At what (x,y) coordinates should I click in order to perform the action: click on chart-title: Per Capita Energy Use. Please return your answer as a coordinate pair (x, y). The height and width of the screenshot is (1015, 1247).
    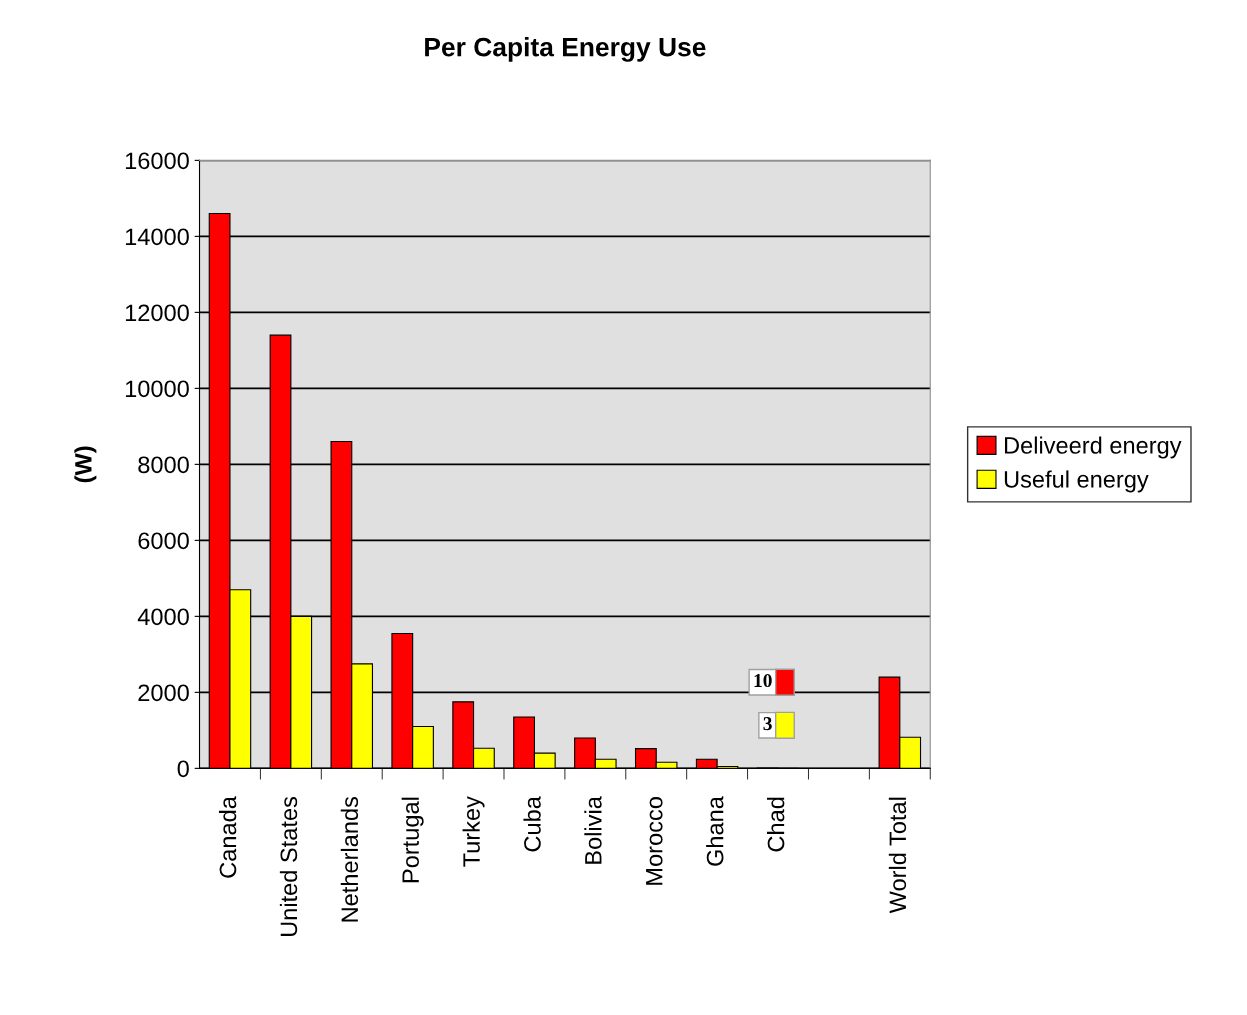
    Looking at the image, I should click on (565, 49).